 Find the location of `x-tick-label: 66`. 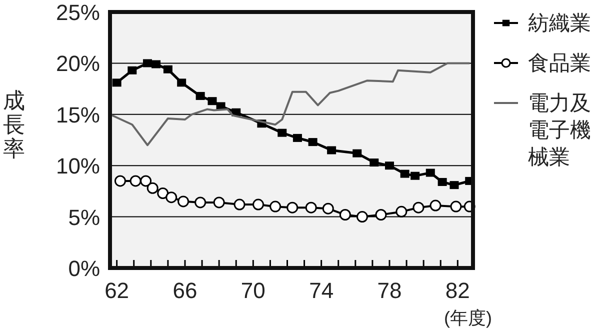

x-tick-label: 66 is located at coordinates (185, 290).